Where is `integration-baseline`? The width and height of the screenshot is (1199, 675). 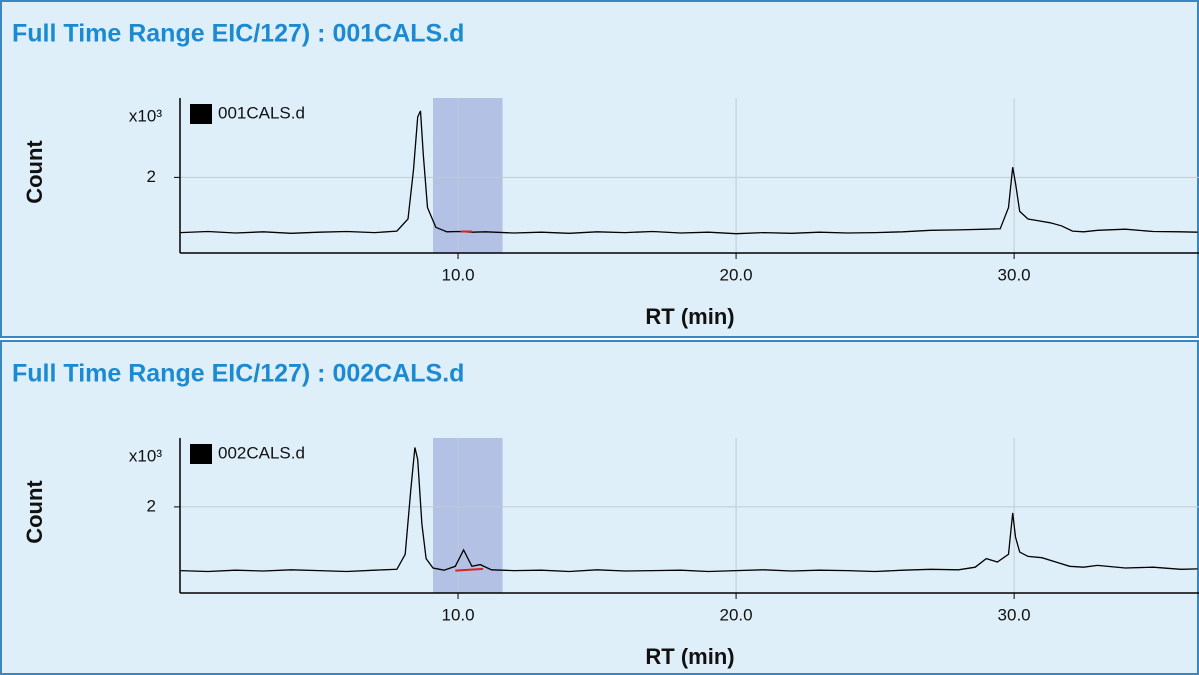 integration-baseline is located at coordinates (469, 569).